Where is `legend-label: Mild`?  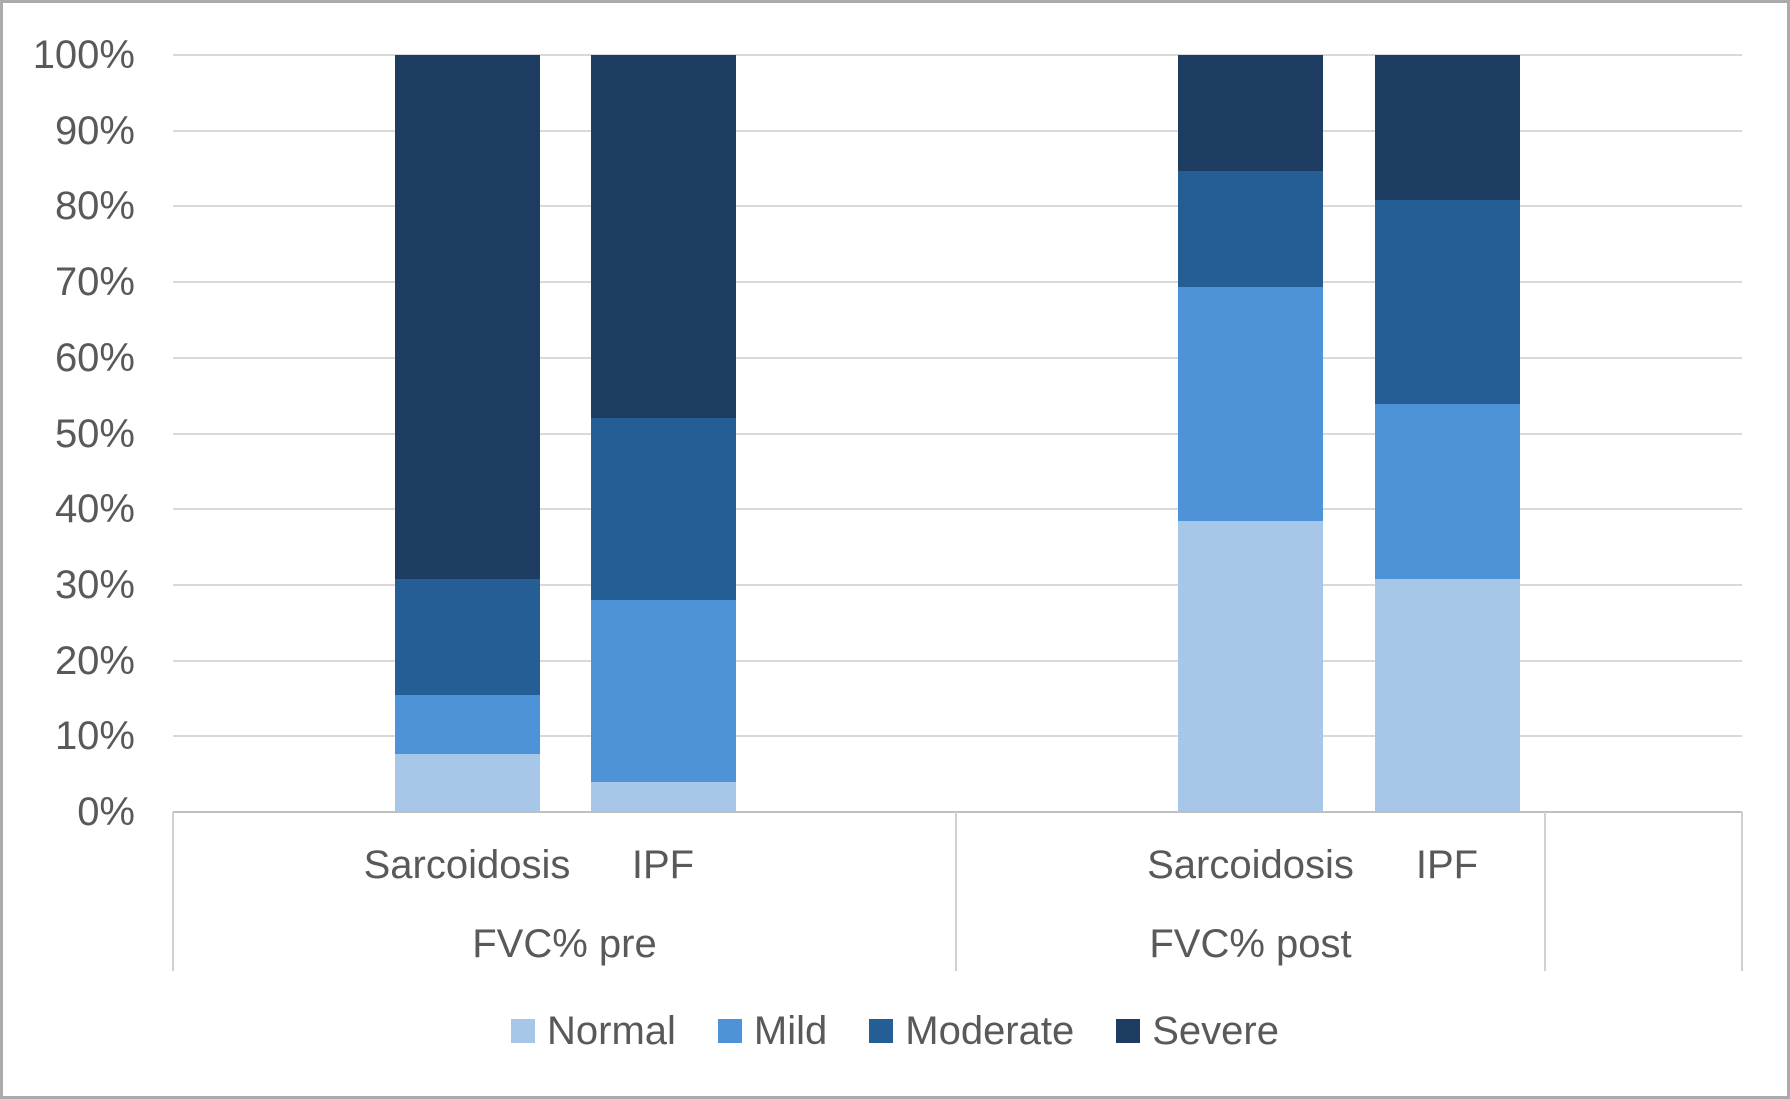
legend-label: Mild is located at coordinates (790, 1031).